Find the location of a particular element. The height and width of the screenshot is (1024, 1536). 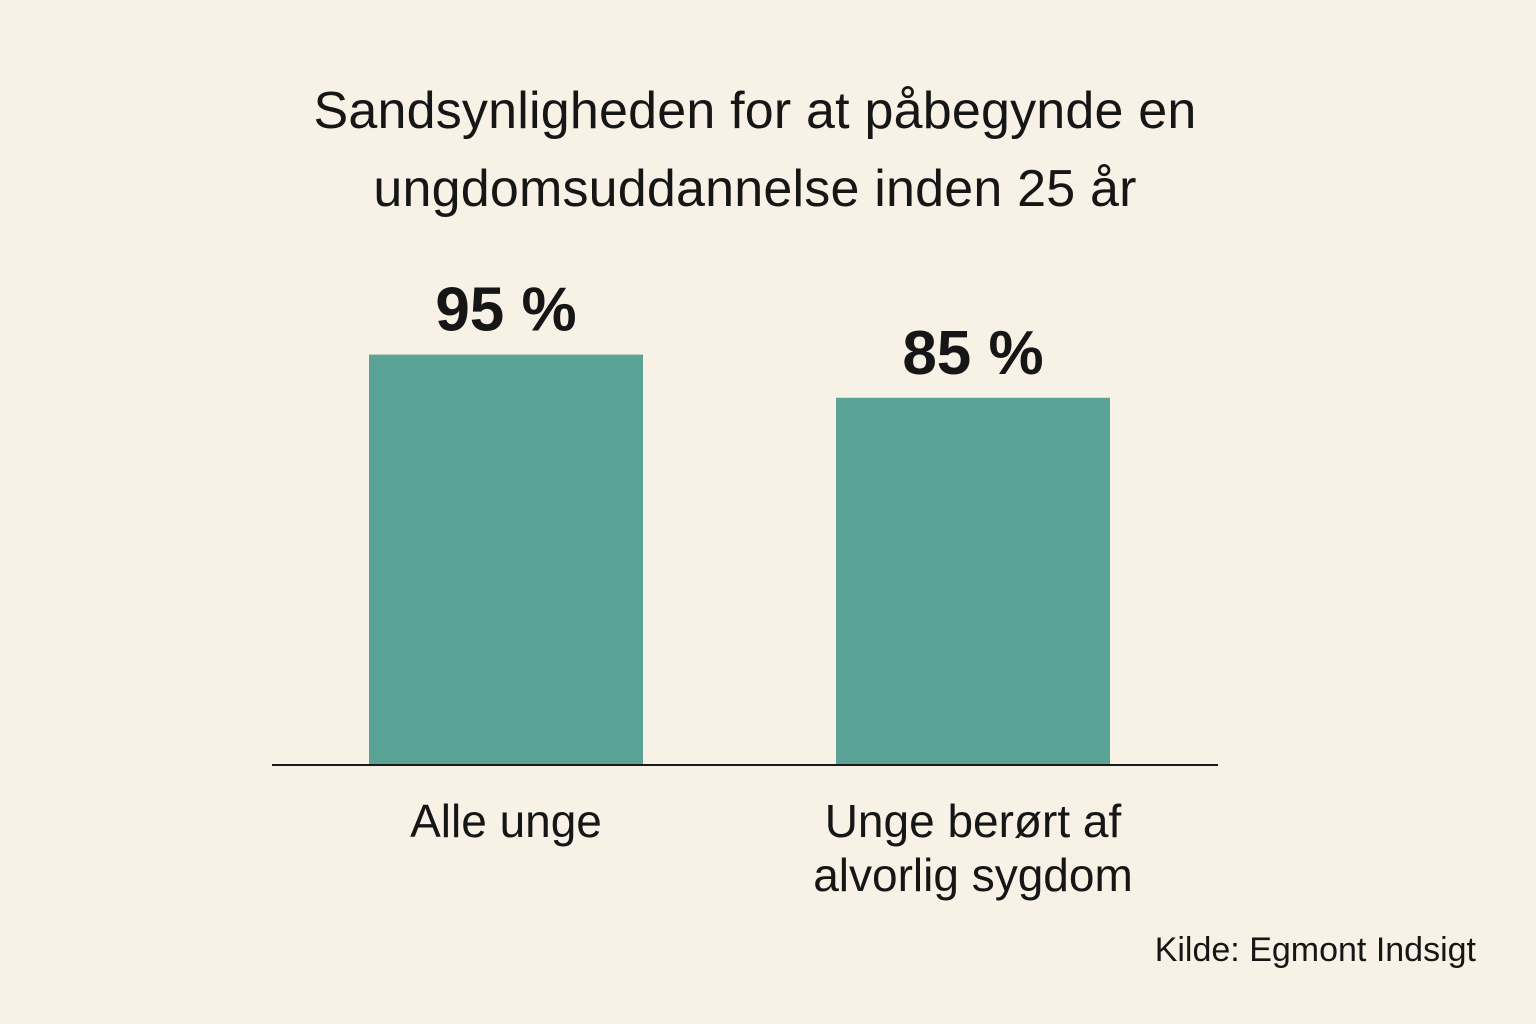

chart-title-line: ungdomsuddannelse inden 25 år is located at coordinates (755, 189).